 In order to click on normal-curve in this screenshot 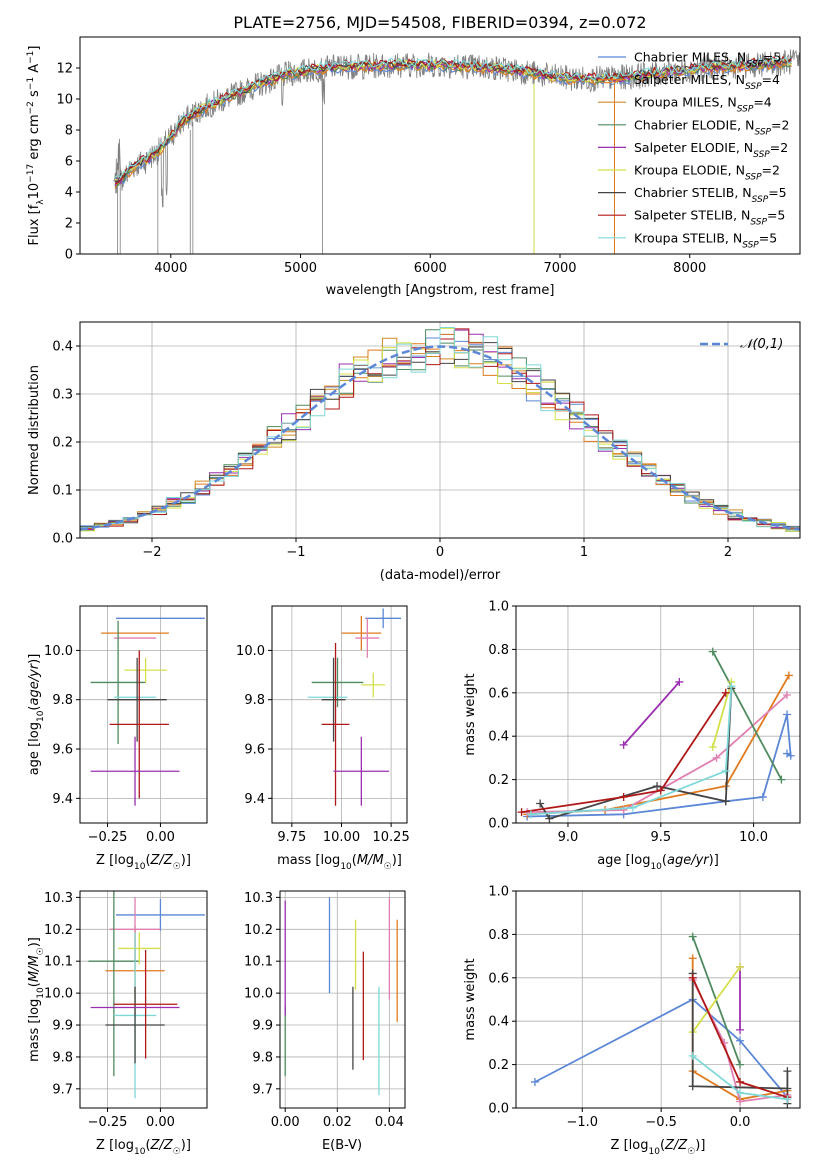, I will do `click(440, 438)`.